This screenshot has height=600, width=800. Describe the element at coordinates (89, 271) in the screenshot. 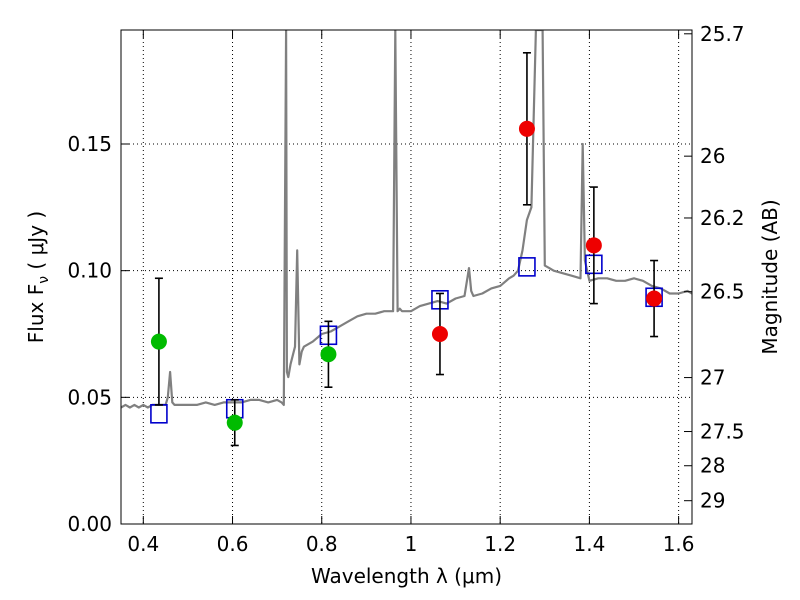

I see `y-tick-label: 0.10` at that location.